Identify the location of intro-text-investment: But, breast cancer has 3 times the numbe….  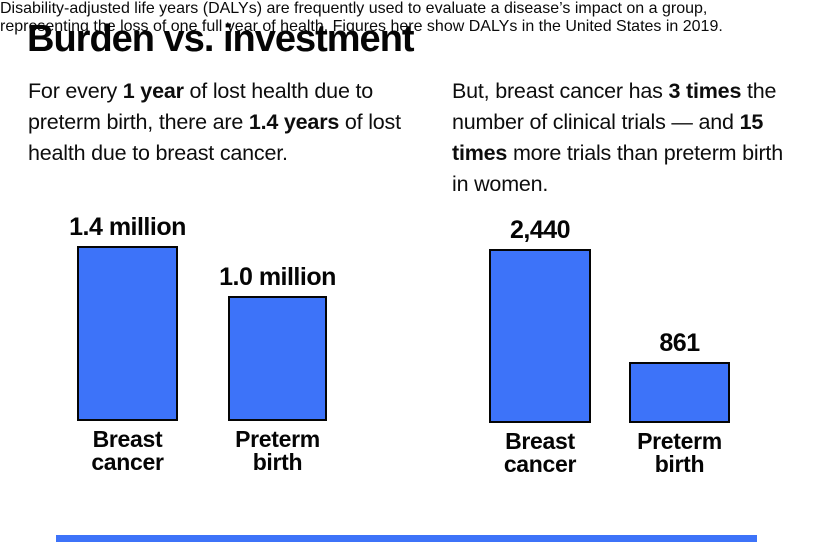
(617, 137).